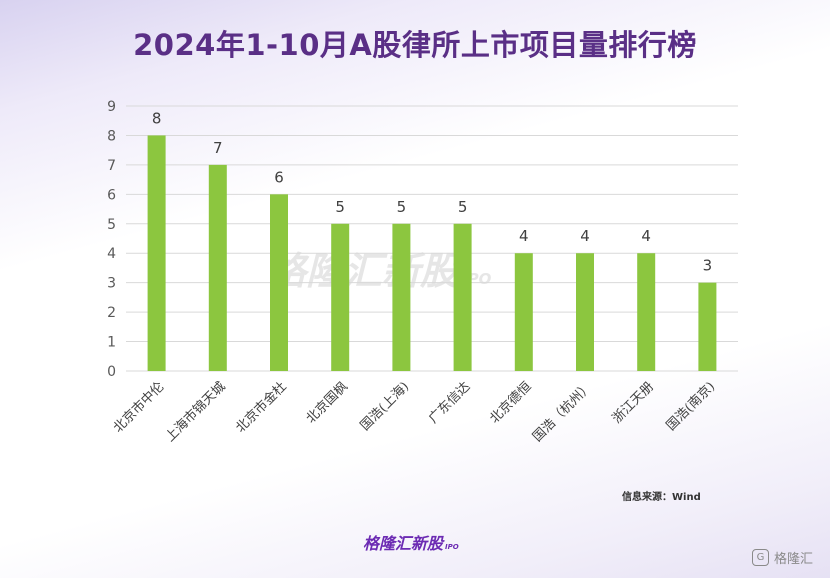  What do you see at coordinates (690, 406) in the screenshot?
I see `x-tick-label: 国浩(南京)` at bounding box center [690, 406].